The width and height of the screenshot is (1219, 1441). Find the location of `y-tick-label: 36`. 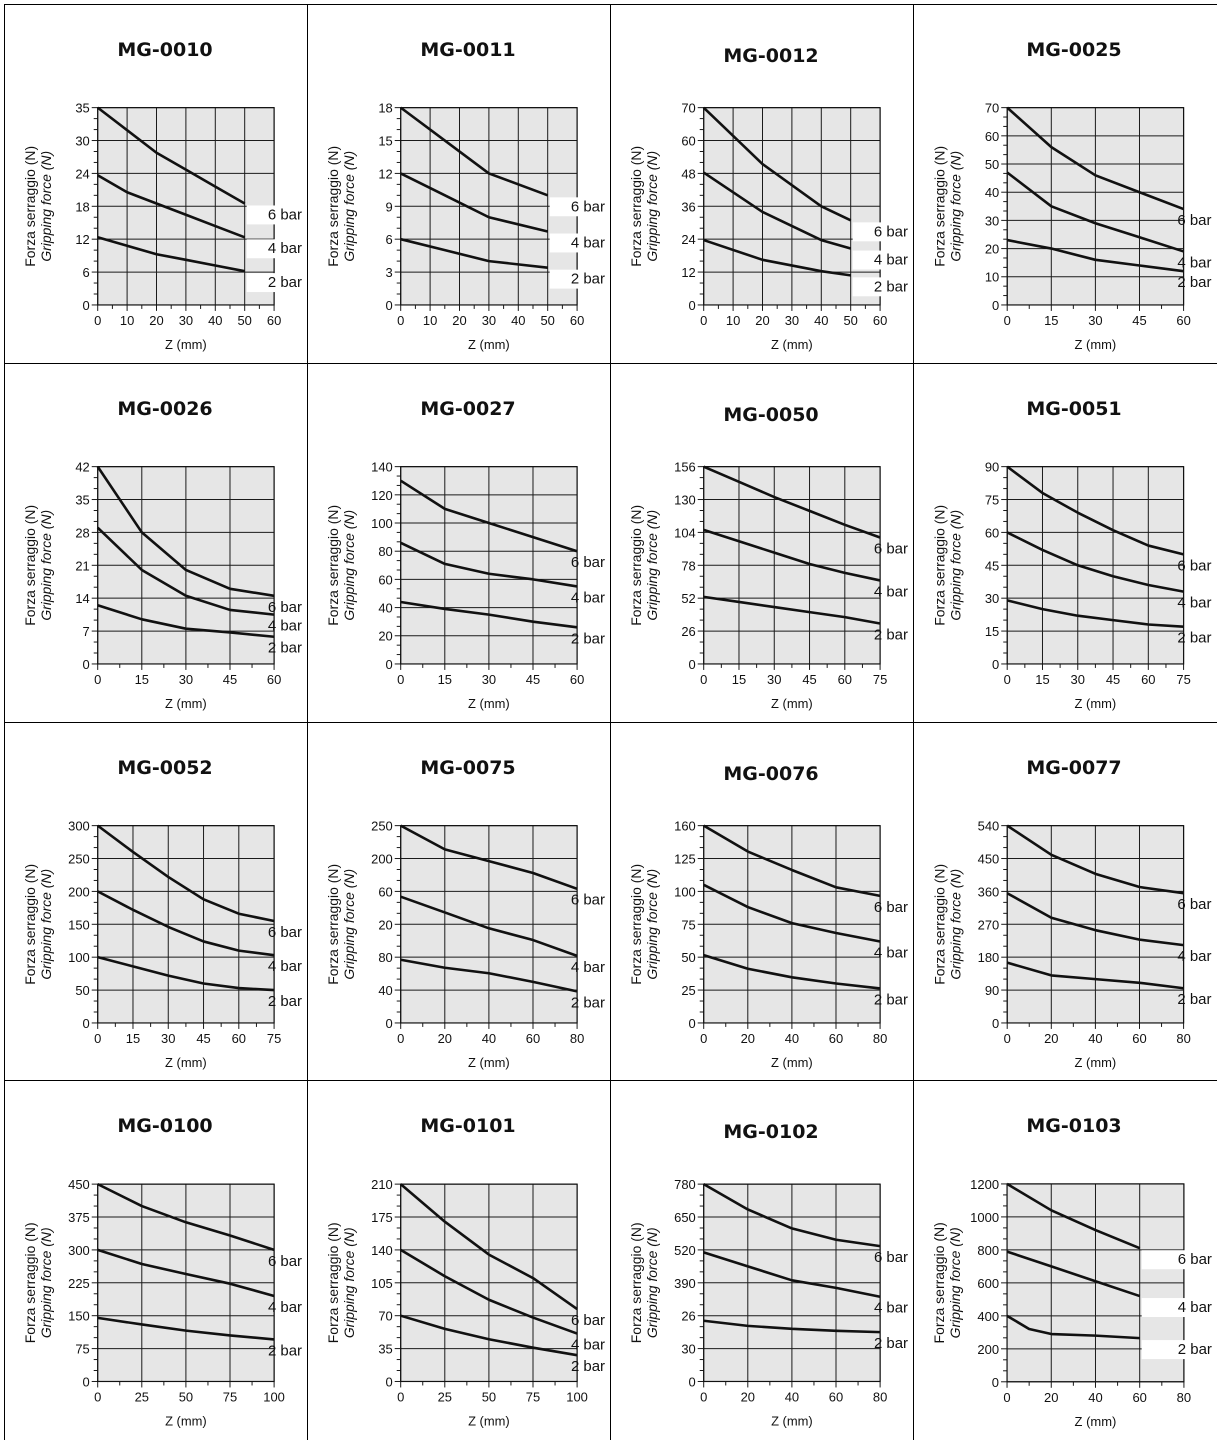

y-tick-label: 36 is located at coordinates (688, 206).